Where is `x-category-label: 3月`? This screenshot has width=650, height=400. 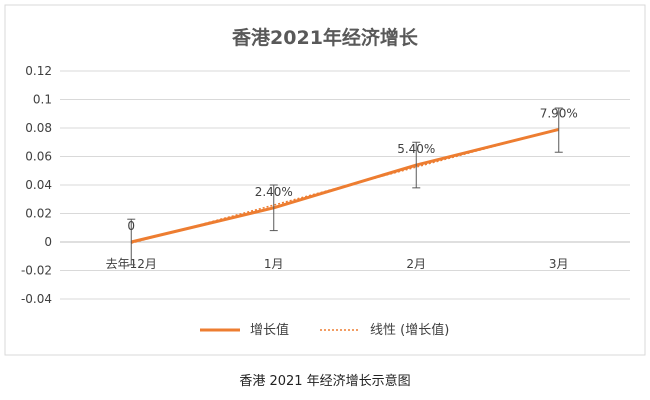
x-category-label: 3月 is located at coordinates (559, 264).